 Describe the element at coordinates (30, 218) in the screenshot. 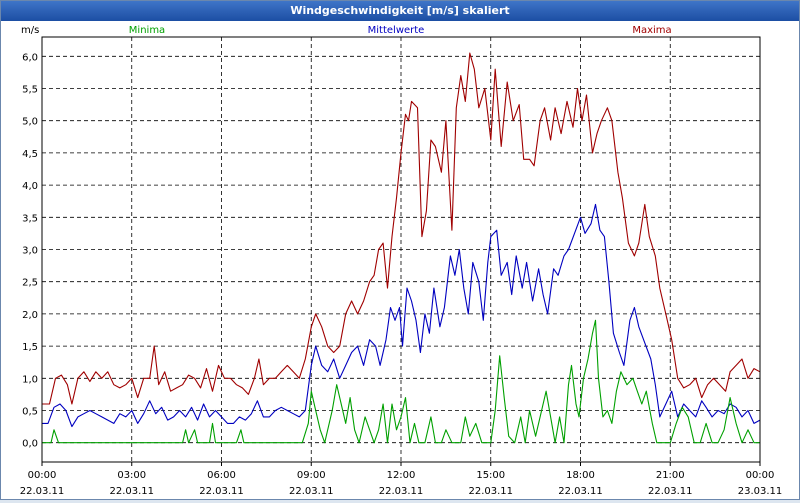

I see `y-tick-label: 3,5` at that location.